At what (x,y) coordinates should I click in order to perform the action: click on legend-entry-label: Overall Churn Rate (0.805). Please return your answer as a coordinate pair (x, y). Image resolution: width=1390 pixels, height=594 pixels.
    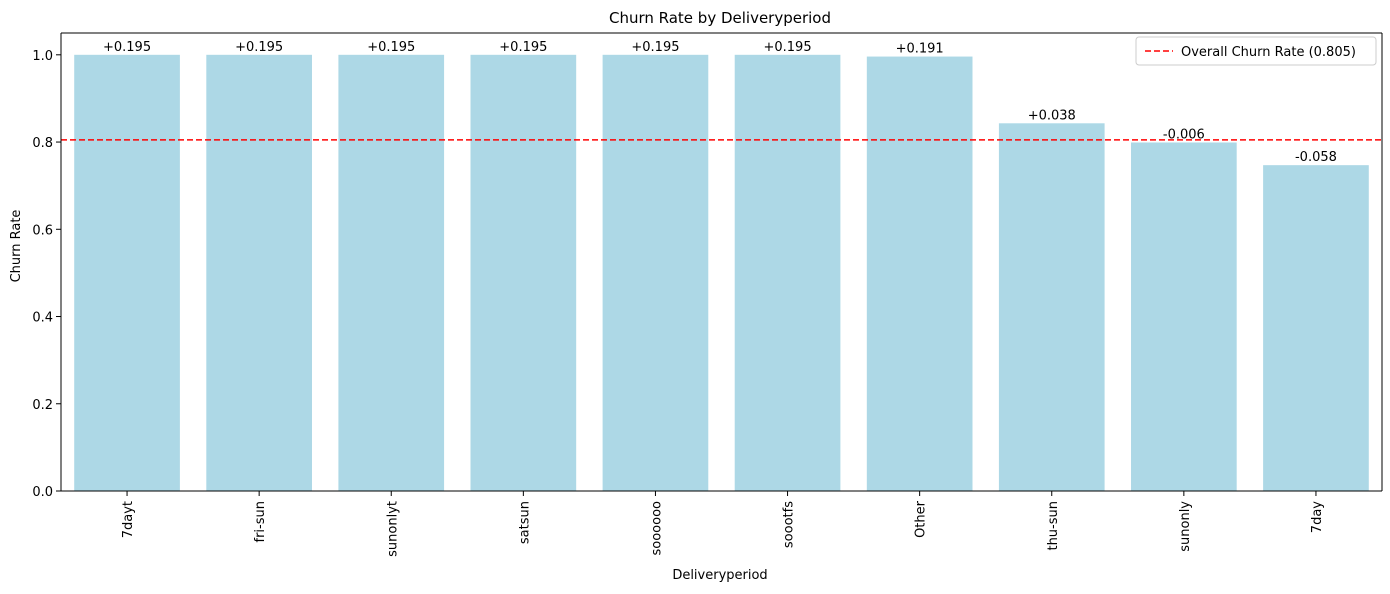
    Looking at the image, I should click on (1268, 52).